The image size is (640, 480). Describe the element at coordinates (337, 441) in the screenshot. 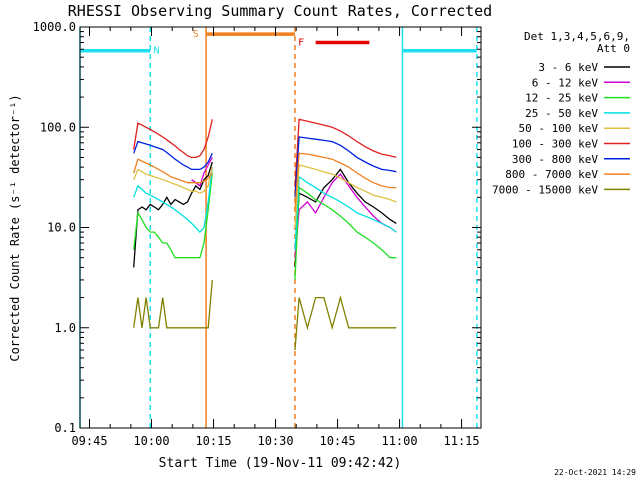

I see `x-tick-label-4: 10:45` at that location.